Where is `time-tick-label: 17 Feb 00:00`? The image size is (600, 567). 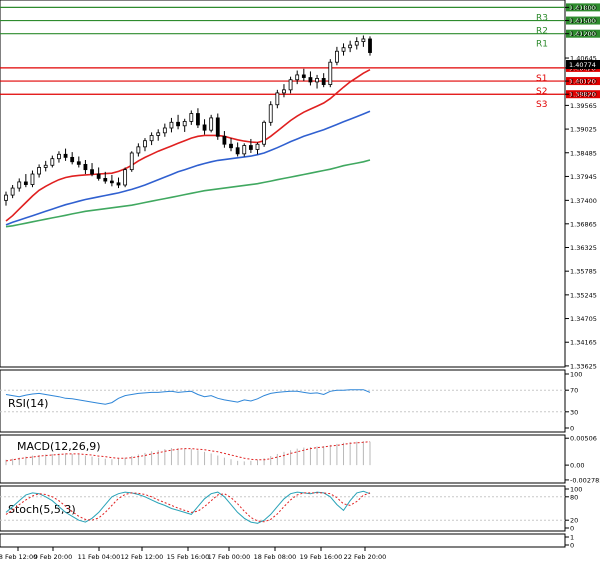 time-tick-label: 17 Feb 00:00 is located at coordinates (229, 557).